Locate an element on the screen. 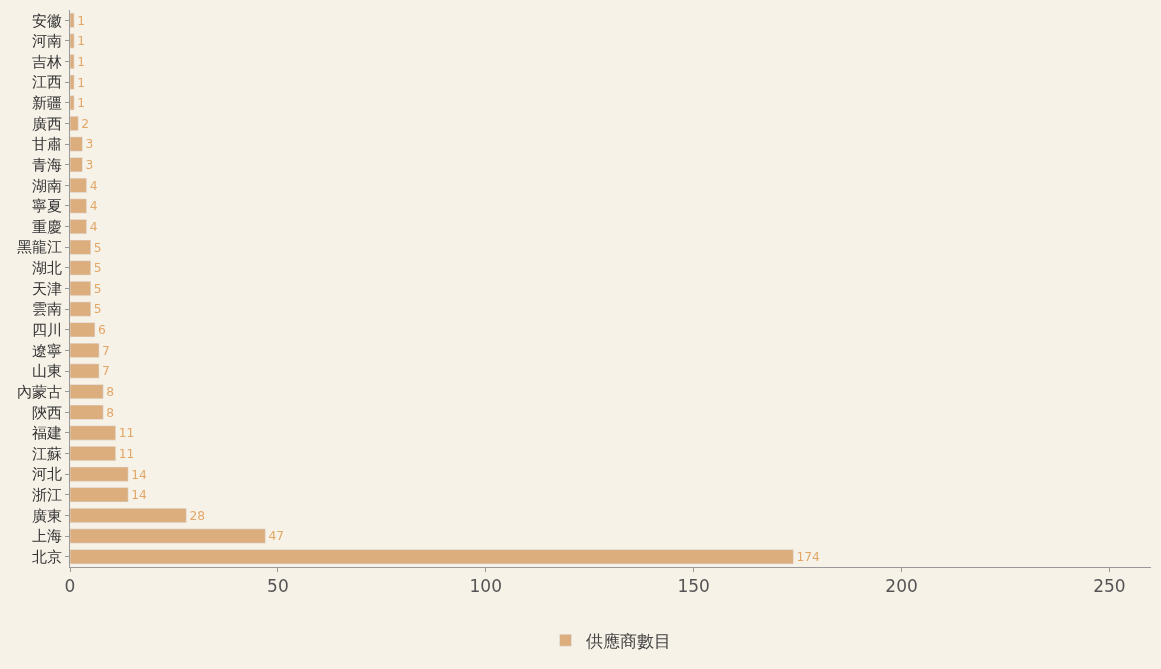 The width and height of the screenshot is (1161, 669). y-tick-label: 北京 is located at coordinates (47, 556).